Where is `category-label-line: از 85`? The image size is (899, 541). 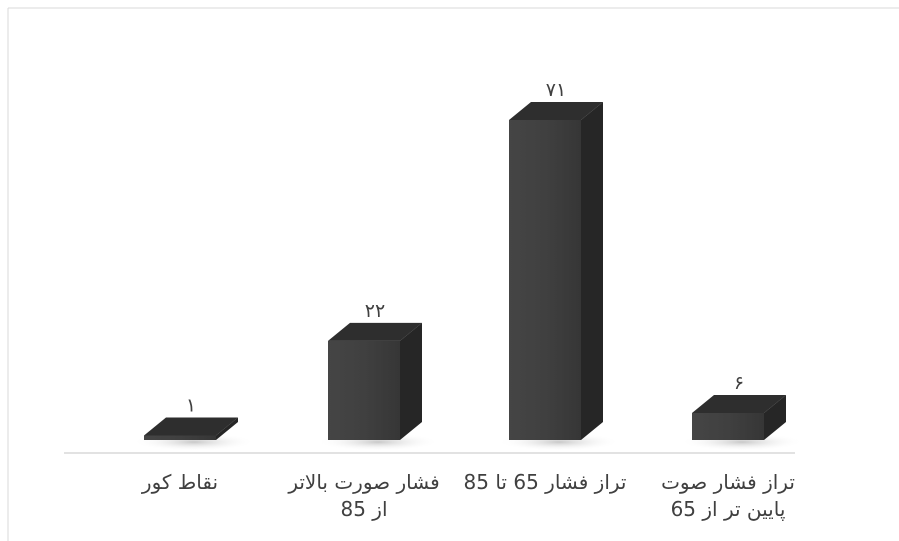 category-label-line: از 85 is located at coordinates (363, 509).